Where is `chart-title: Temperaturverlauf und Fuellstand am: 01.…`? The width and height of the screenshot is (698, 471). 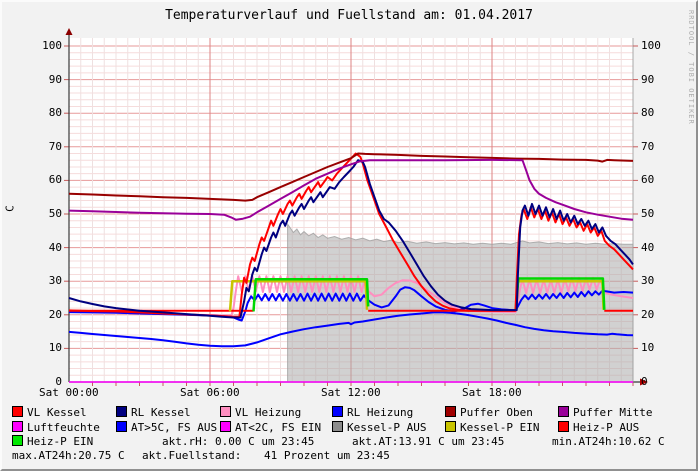 chart-title: Temperaturverlauf und Fuellstand am: 01.… is located at coordinates (349, 15).